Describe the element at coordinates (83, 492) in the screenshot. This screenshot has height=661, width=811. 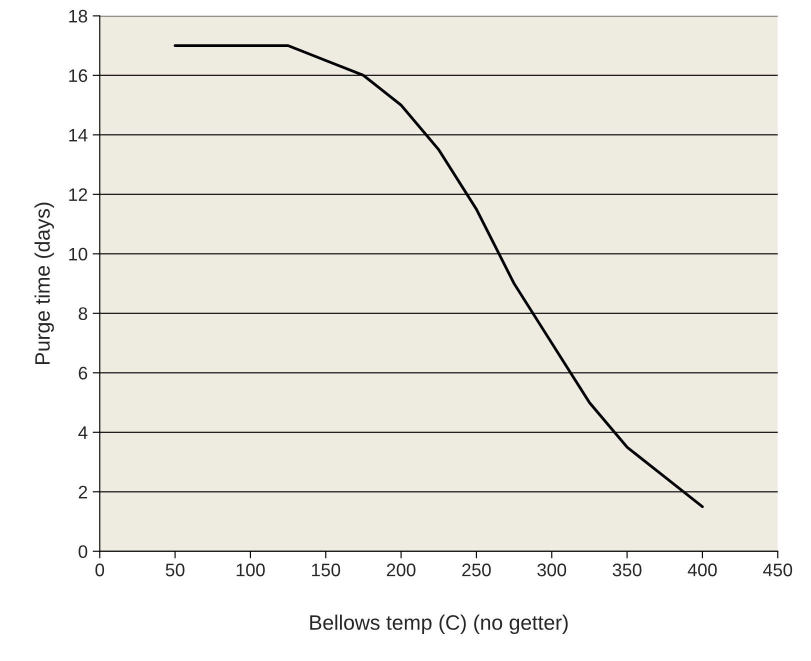
I see `y-tick-label: 2` at that location.